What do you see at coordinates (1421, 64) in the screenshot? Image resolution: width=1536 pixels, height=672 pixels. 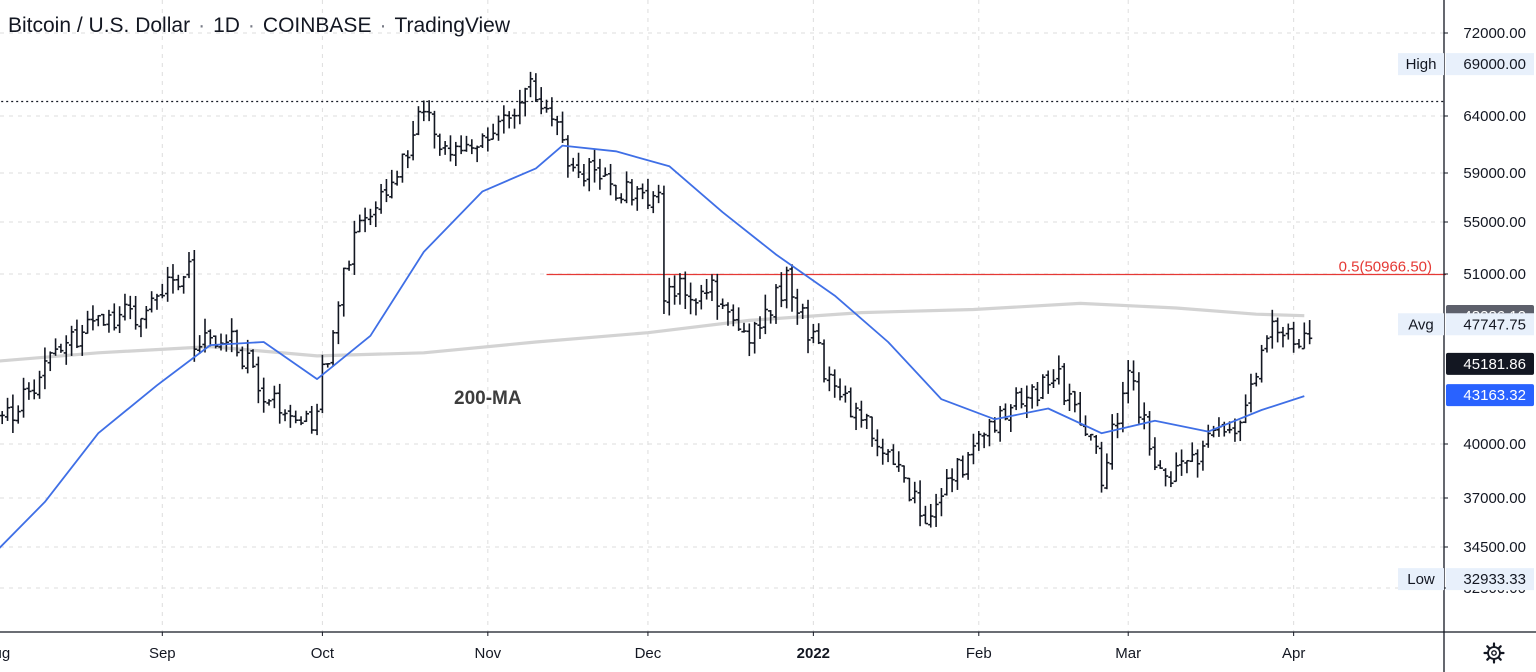 I see `high-tag-label: High` at bounding box center [1421, 64].